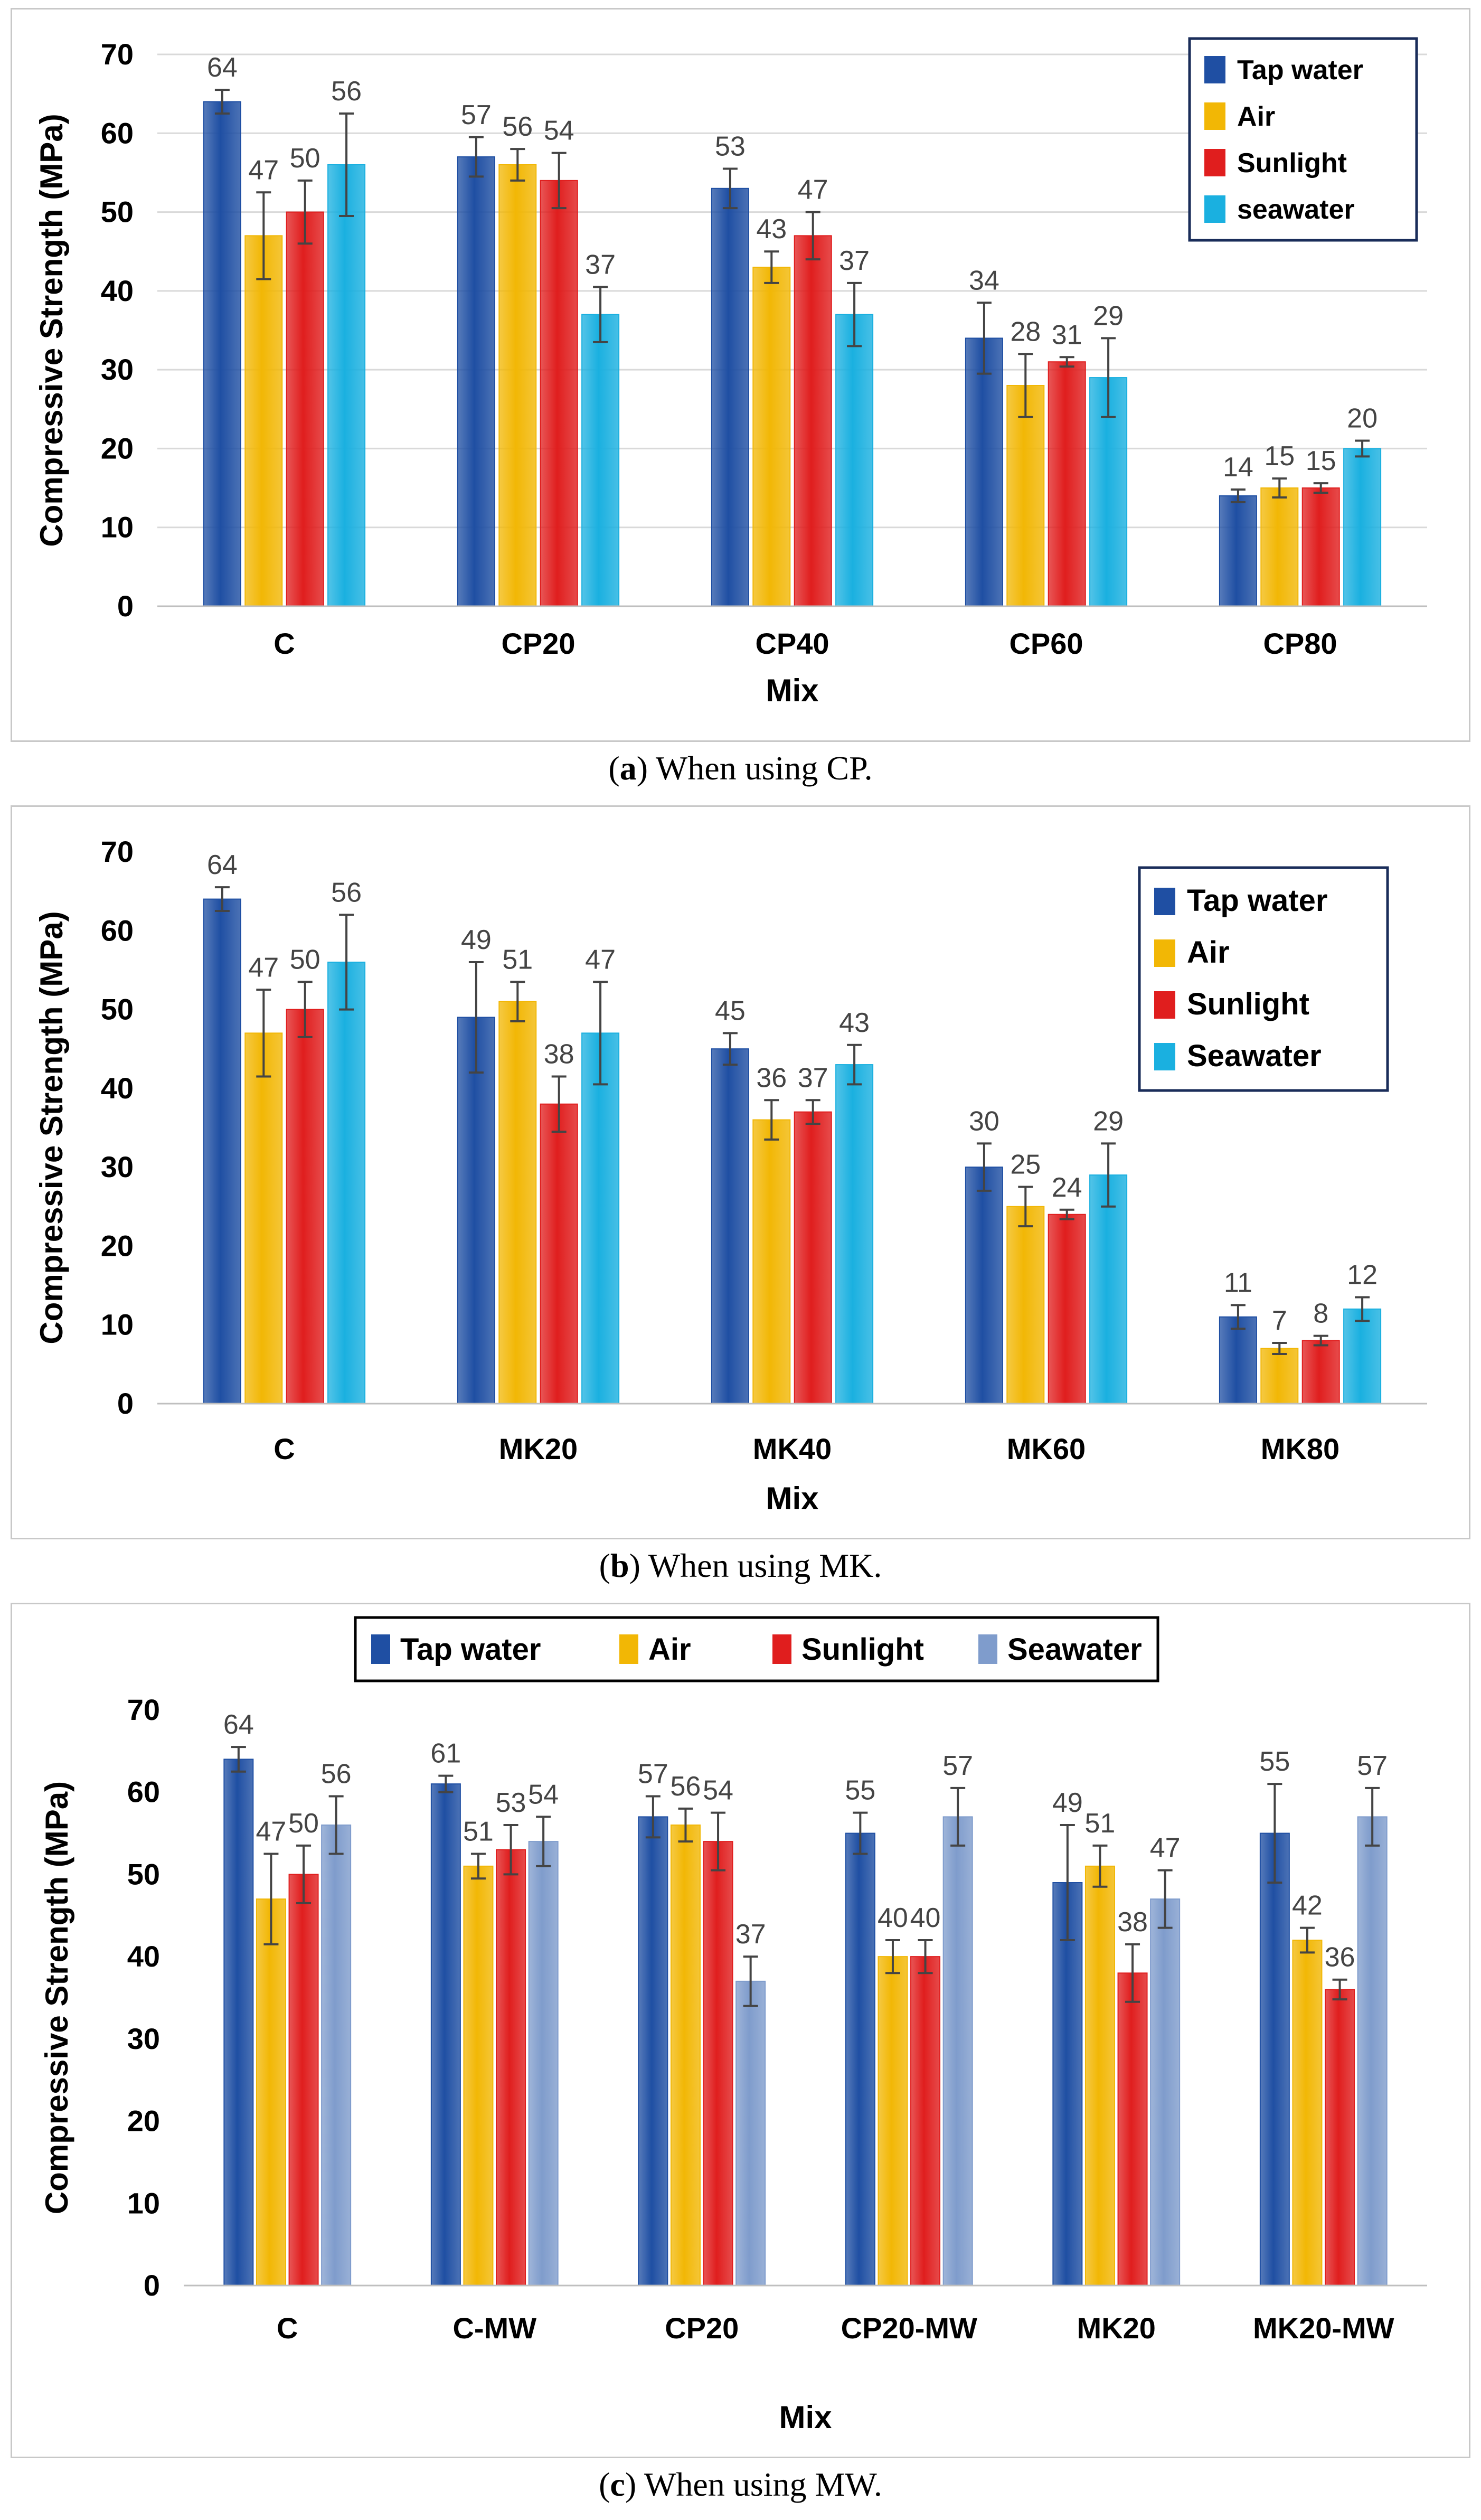  I want to click on data-label: 8, so click(1320, 1314).